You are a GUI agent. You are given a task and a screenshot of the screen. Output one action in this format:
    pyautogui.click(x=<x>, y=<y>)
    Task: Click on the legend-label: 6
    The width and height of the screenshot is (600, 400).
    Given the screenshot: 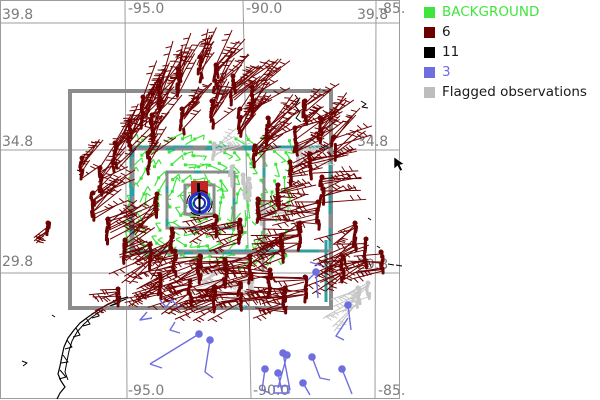 What is the action you would take?
    pyautogui.click(x=446, y=32)
    